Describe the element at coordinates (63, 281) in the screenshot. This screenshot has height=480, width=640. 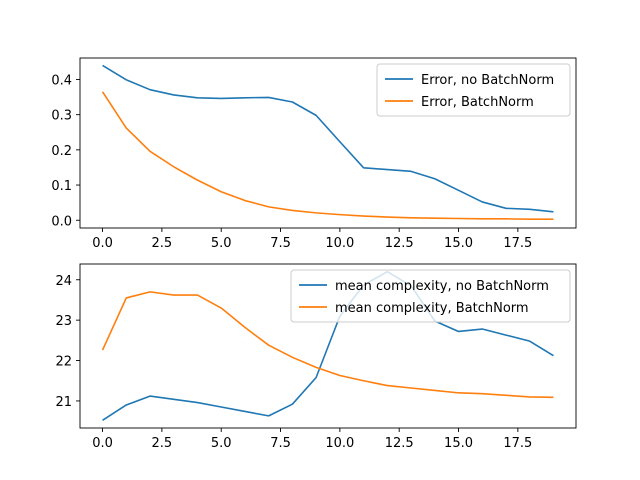
I see `y-tick-label: 24` at that location.